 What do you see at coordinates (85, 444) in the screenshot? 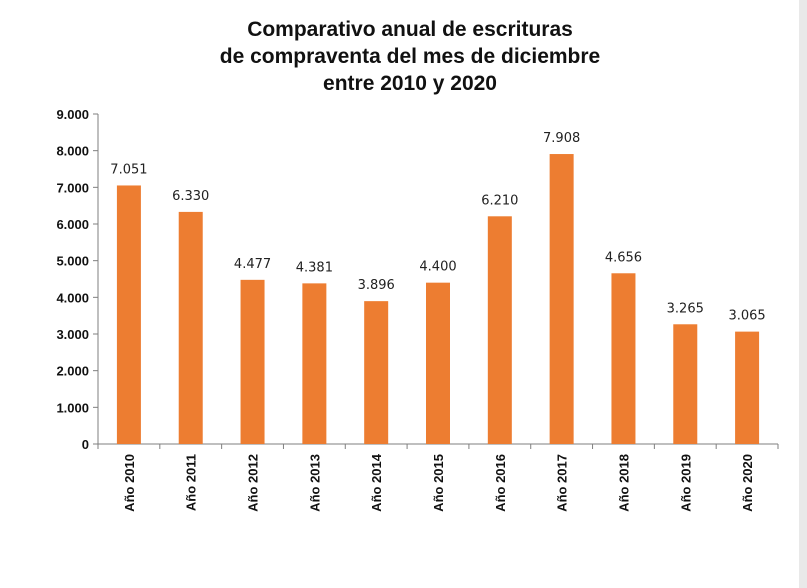
I see `y-tick-label: 0` at bounding box center [85, 444].